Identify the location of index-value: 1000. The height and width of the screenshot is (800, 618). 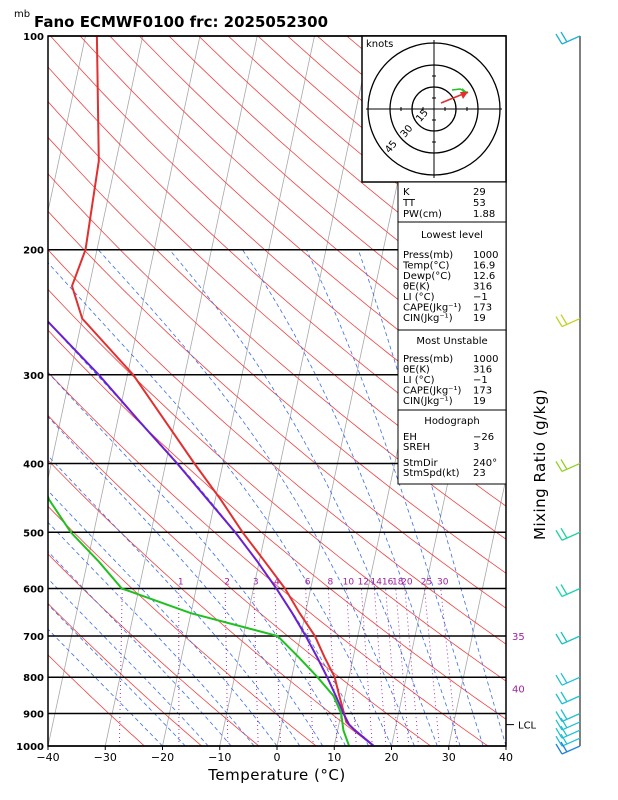
(485, 255).